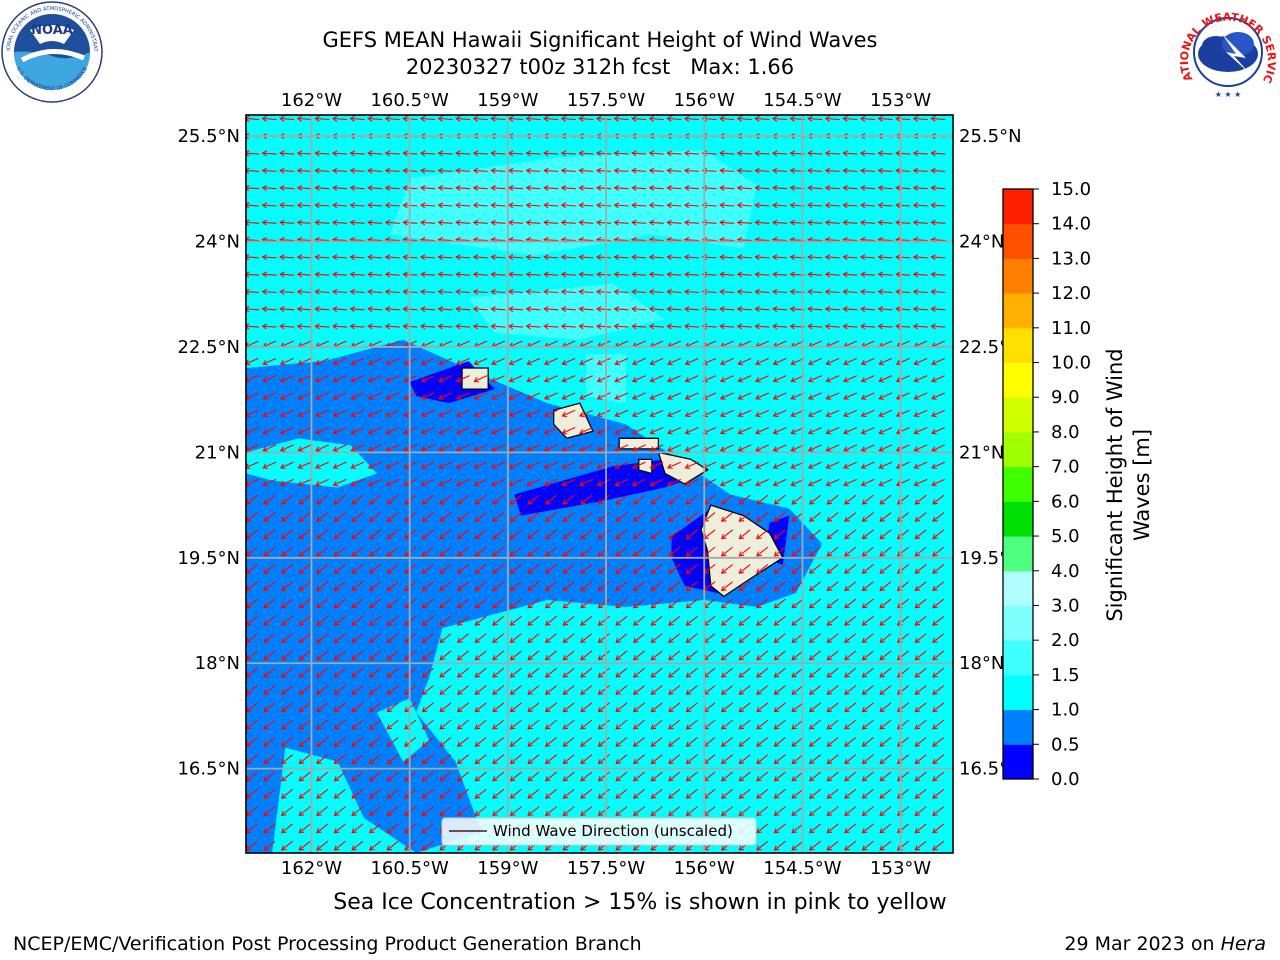  What do you see at coordinates (1018, 658) in the screenshot?
I see `colorbar-segment` at bounding box center [1018, 658].